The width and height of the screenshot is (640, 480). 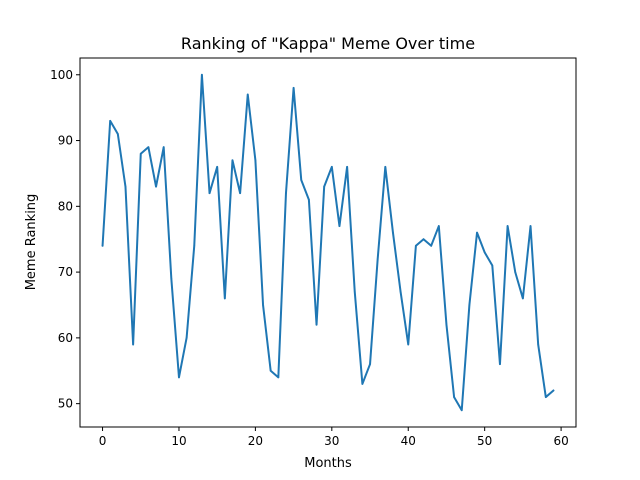 I want to click on x-tick-label: 20, so click(x=255, y=441).